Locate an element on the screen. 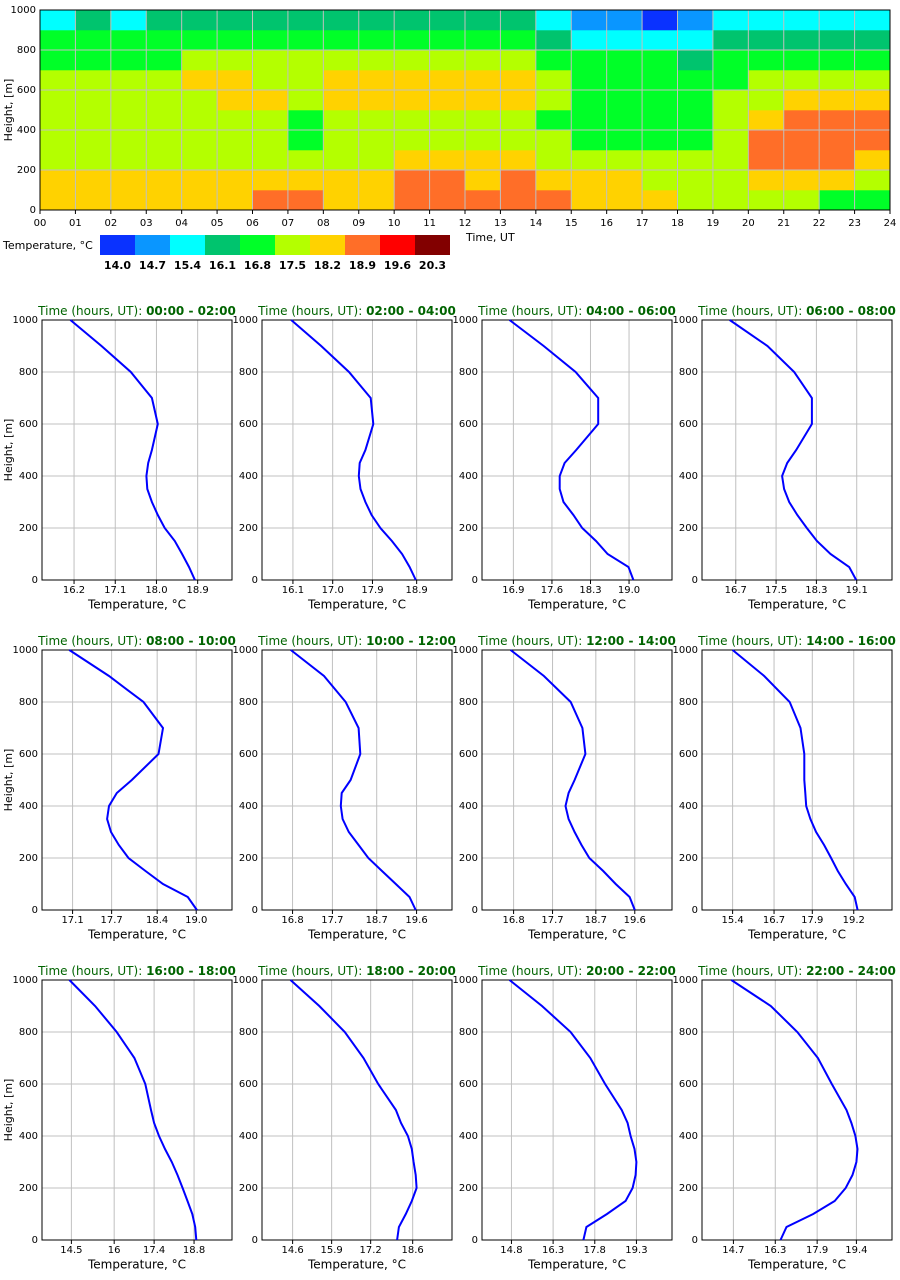  title-period: 16:00 - 18:00 is located at coordinates (191, 971).